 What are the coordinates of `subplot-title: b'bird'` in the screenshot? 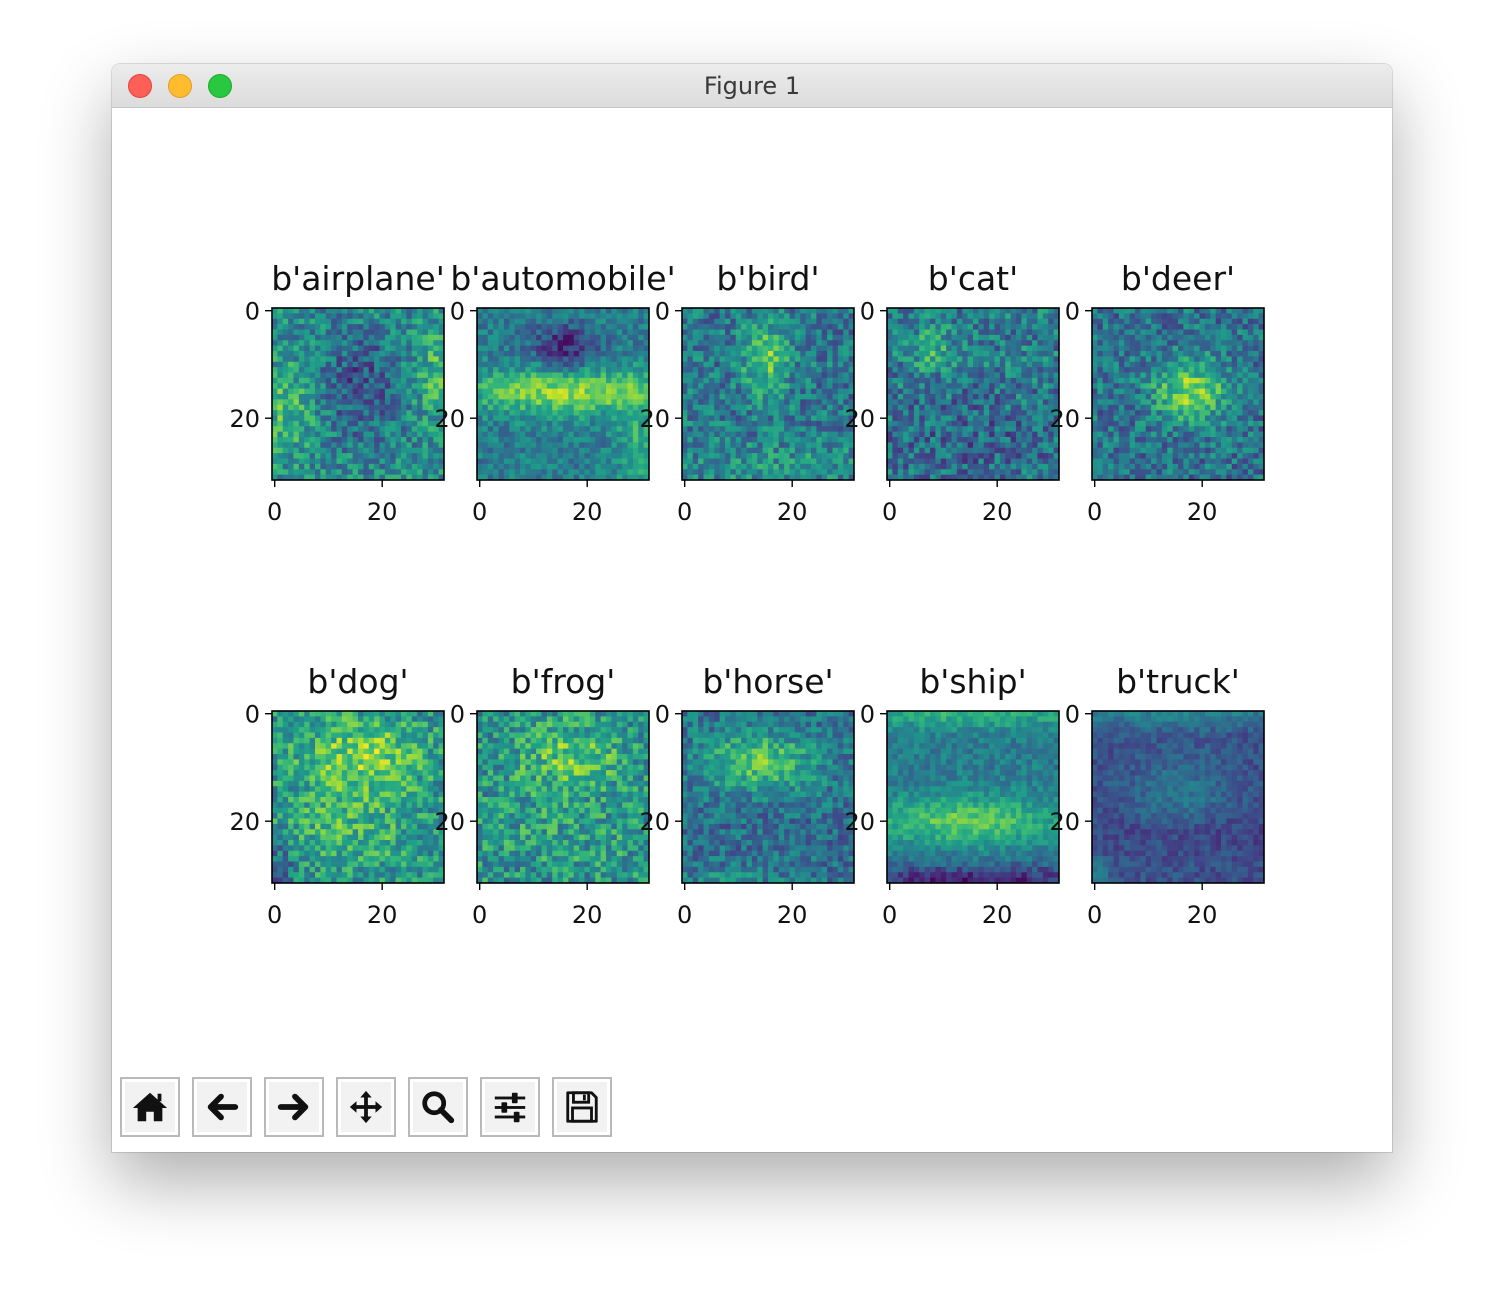 It's located at (767, 278).